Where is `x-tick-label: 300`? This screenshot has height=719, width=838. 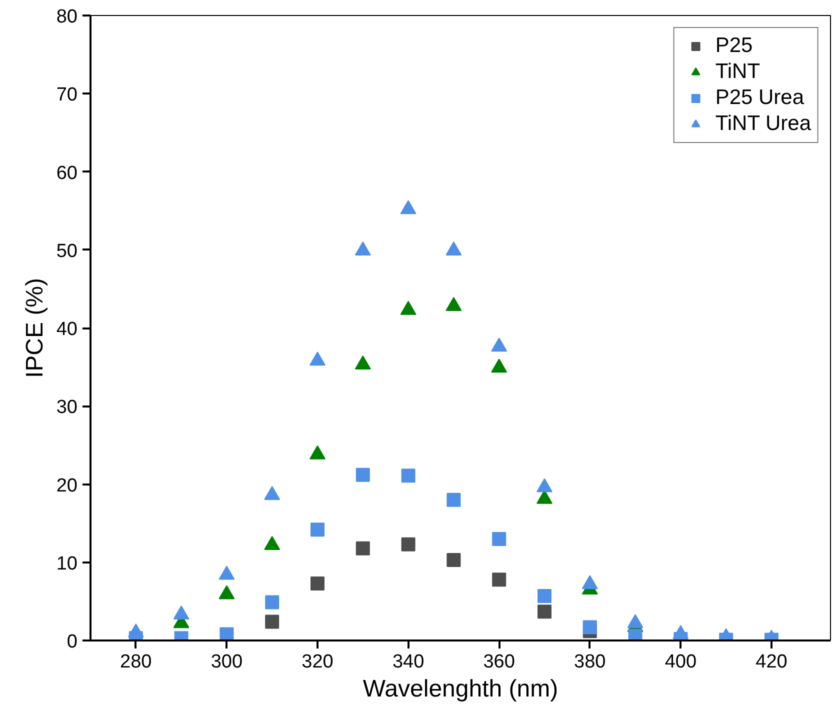
x-tick-label: 300 is located at coordinates (226, 662).